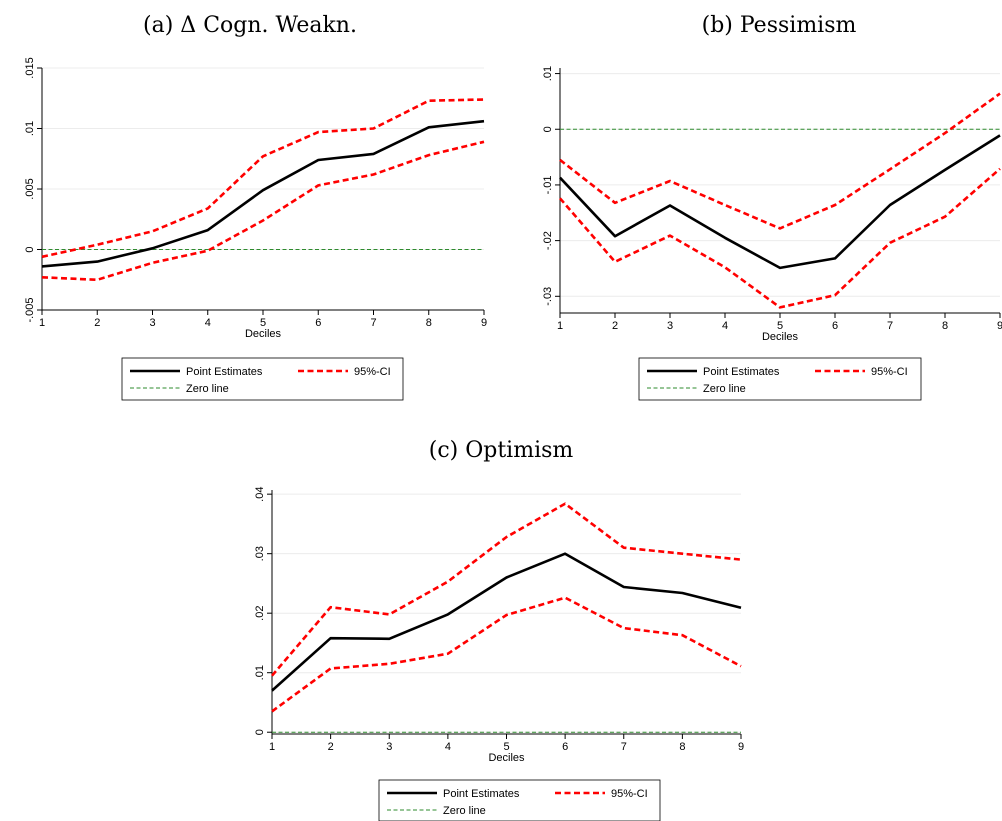 This screenshot has width=1002, height=821. What do you see at coordinates (779, 25) in the screenshot?
I see `chart-title: (b) Pessimism` at bounding box center [779, 25].